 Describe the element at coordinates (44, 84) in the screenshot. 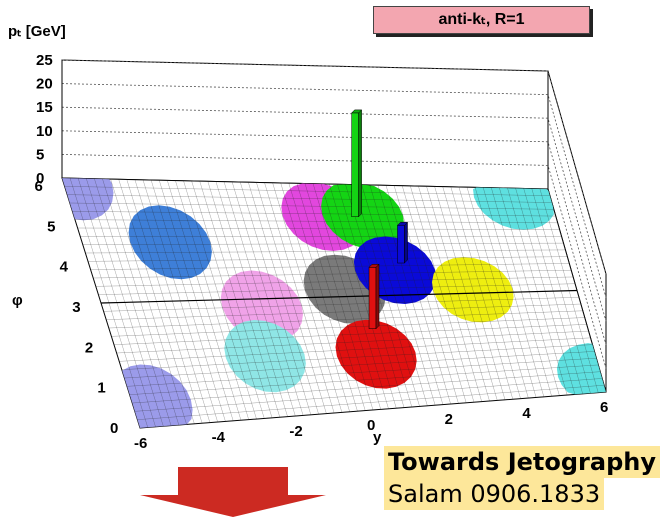

I see `z-tick-label: 20` at that location.